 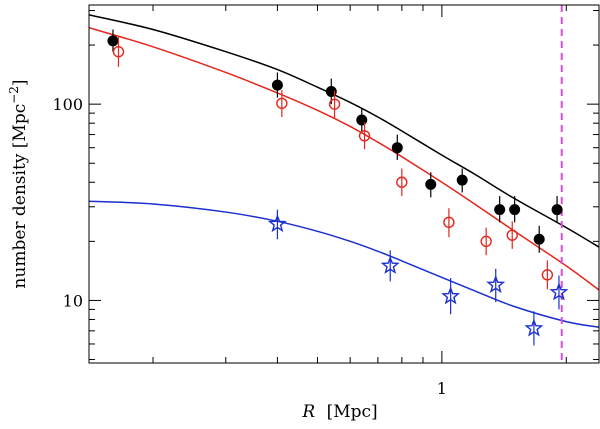 I want to click on y-axis-label-main: number density [Mpc, so click(x=20, y=196).